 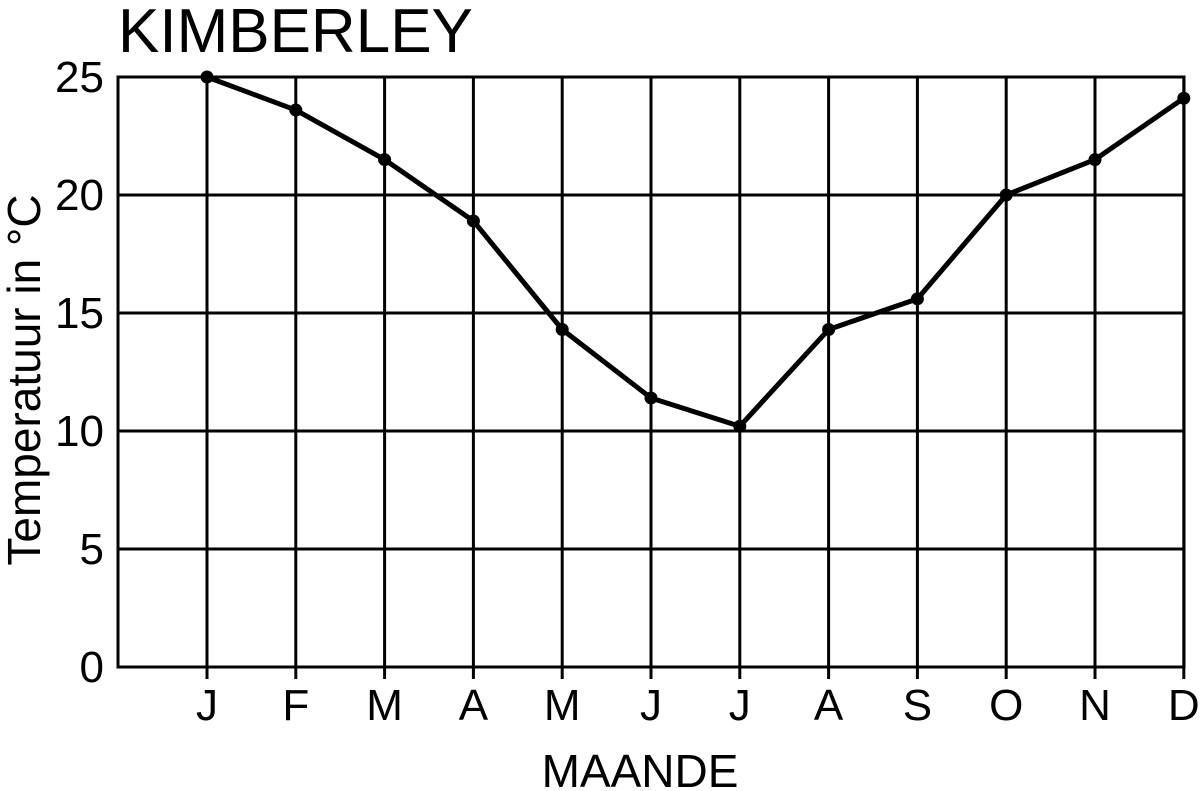 What do you see at coordinates (79, 77) in the screenshot?
I see `y-tick-label: 25` at bounding box center [79, 77].